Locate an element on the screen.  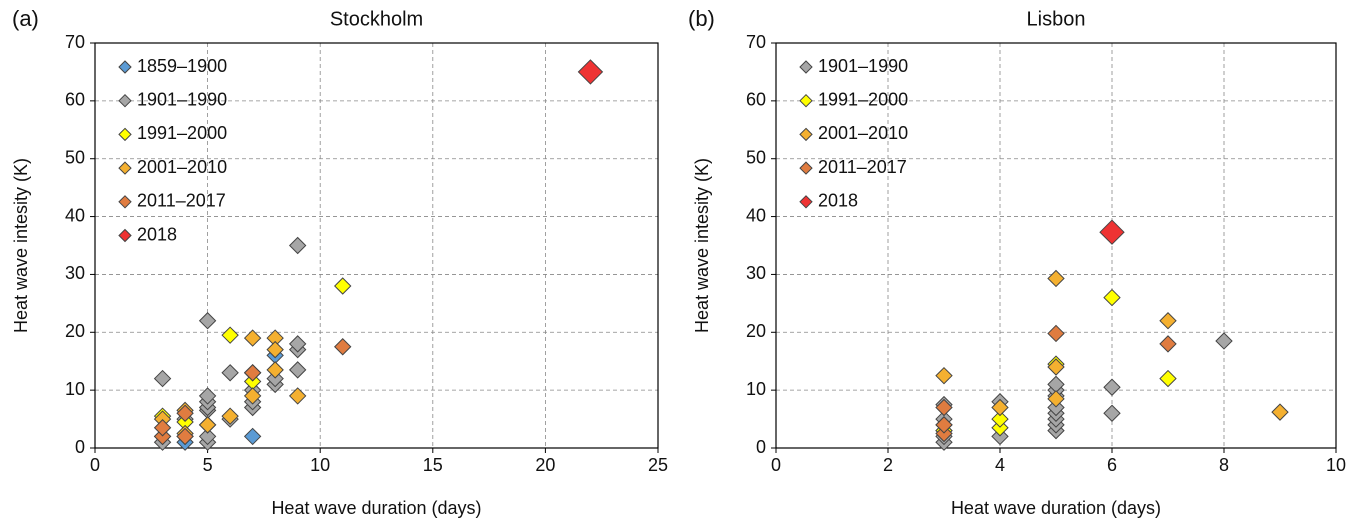
panel-label: (a) is located at coordinates (25, 18).